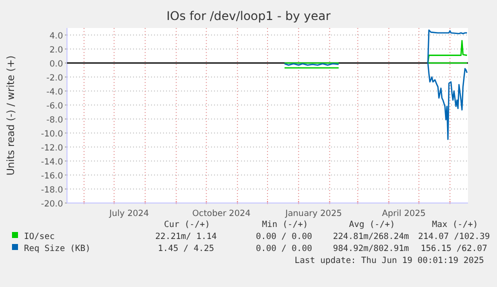 The height and width of the screenshot is (287, 497). What do you see at coordinates (389, 261) in the screenshot?
I see `text: Last update: Thu Jun 19 00:01:19 2025` at bounding box center [389, 261].